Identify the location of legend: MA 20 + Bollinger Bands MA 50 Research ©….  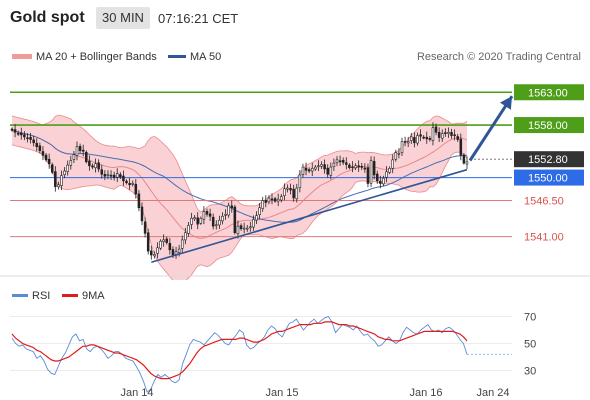
(296, 57).